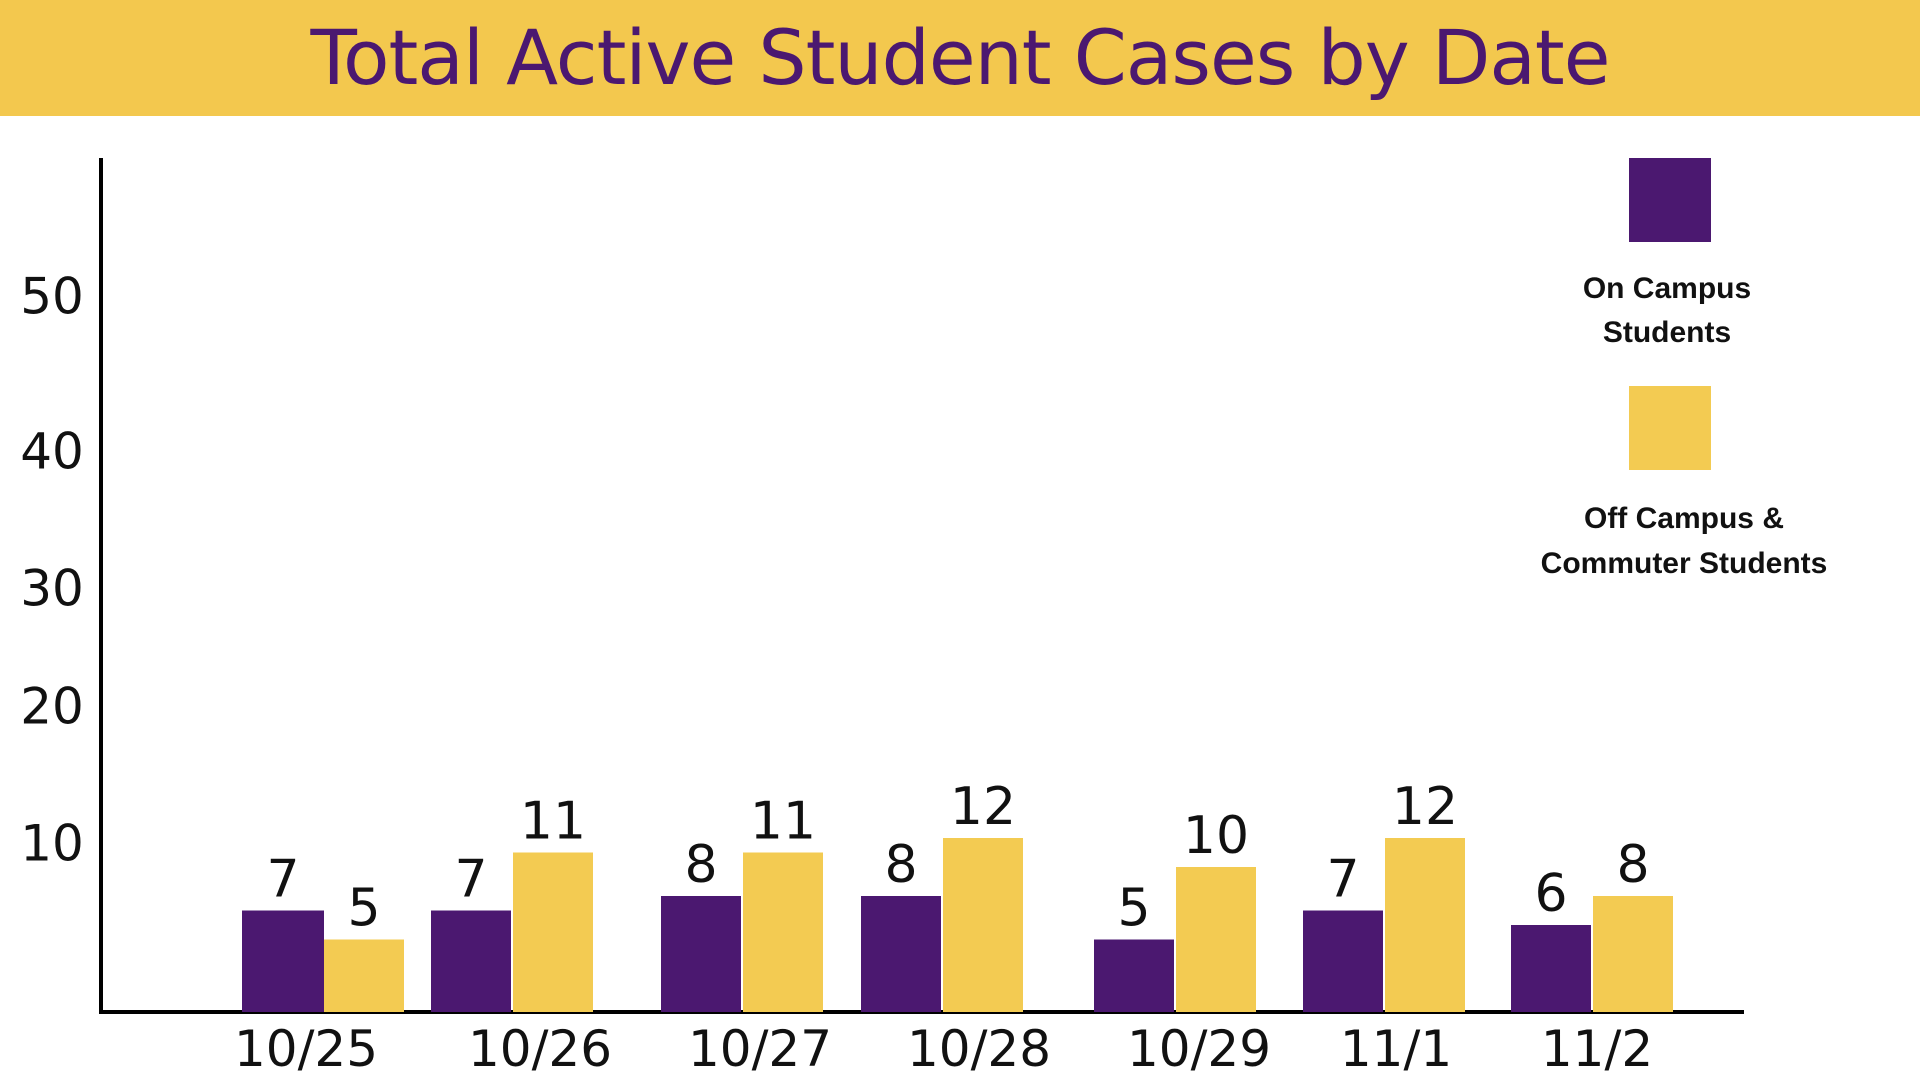  I want to click on data-label-on-campus-10-26: 7, so click(470, 880).